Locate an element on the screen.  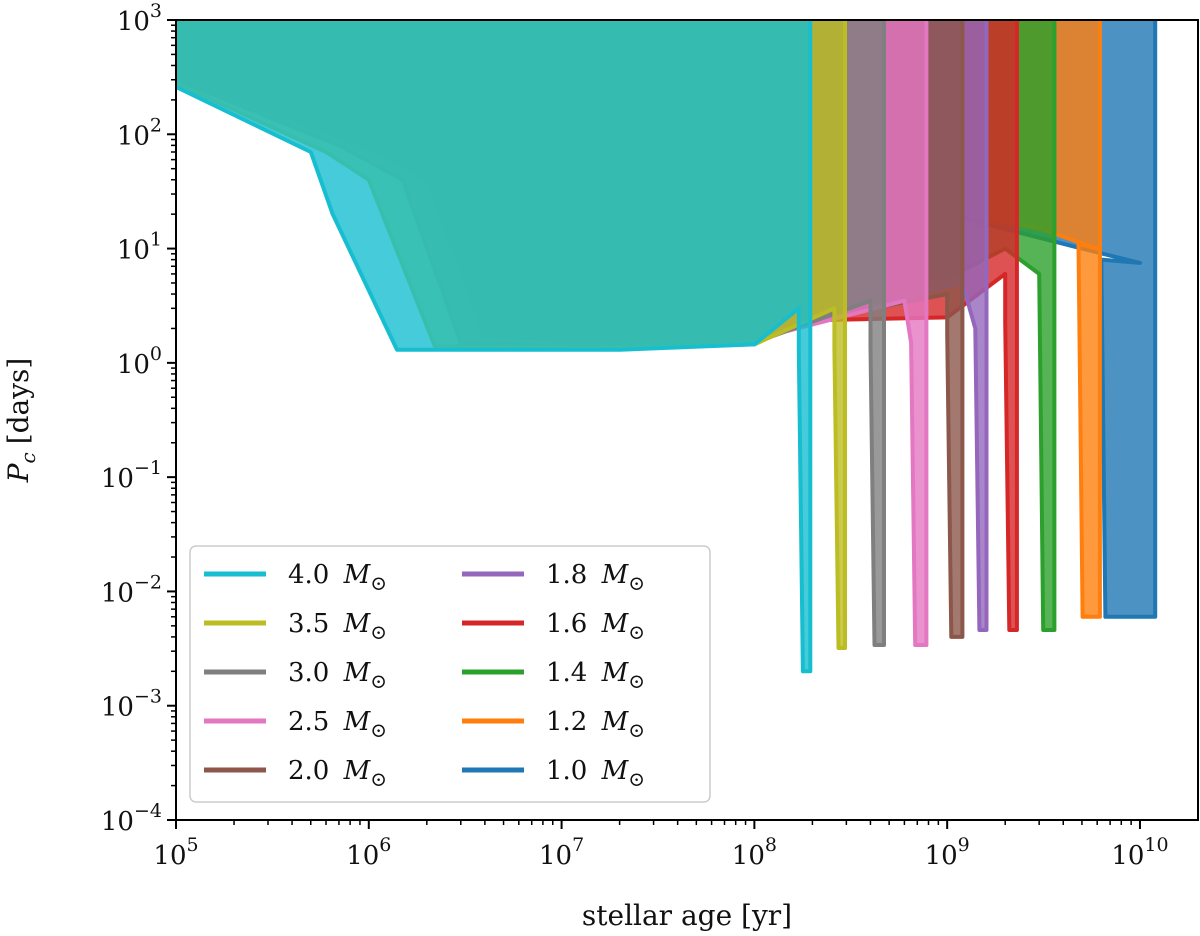
x-axis-label: stellar age [yr] is located at coordinates (687, 915).